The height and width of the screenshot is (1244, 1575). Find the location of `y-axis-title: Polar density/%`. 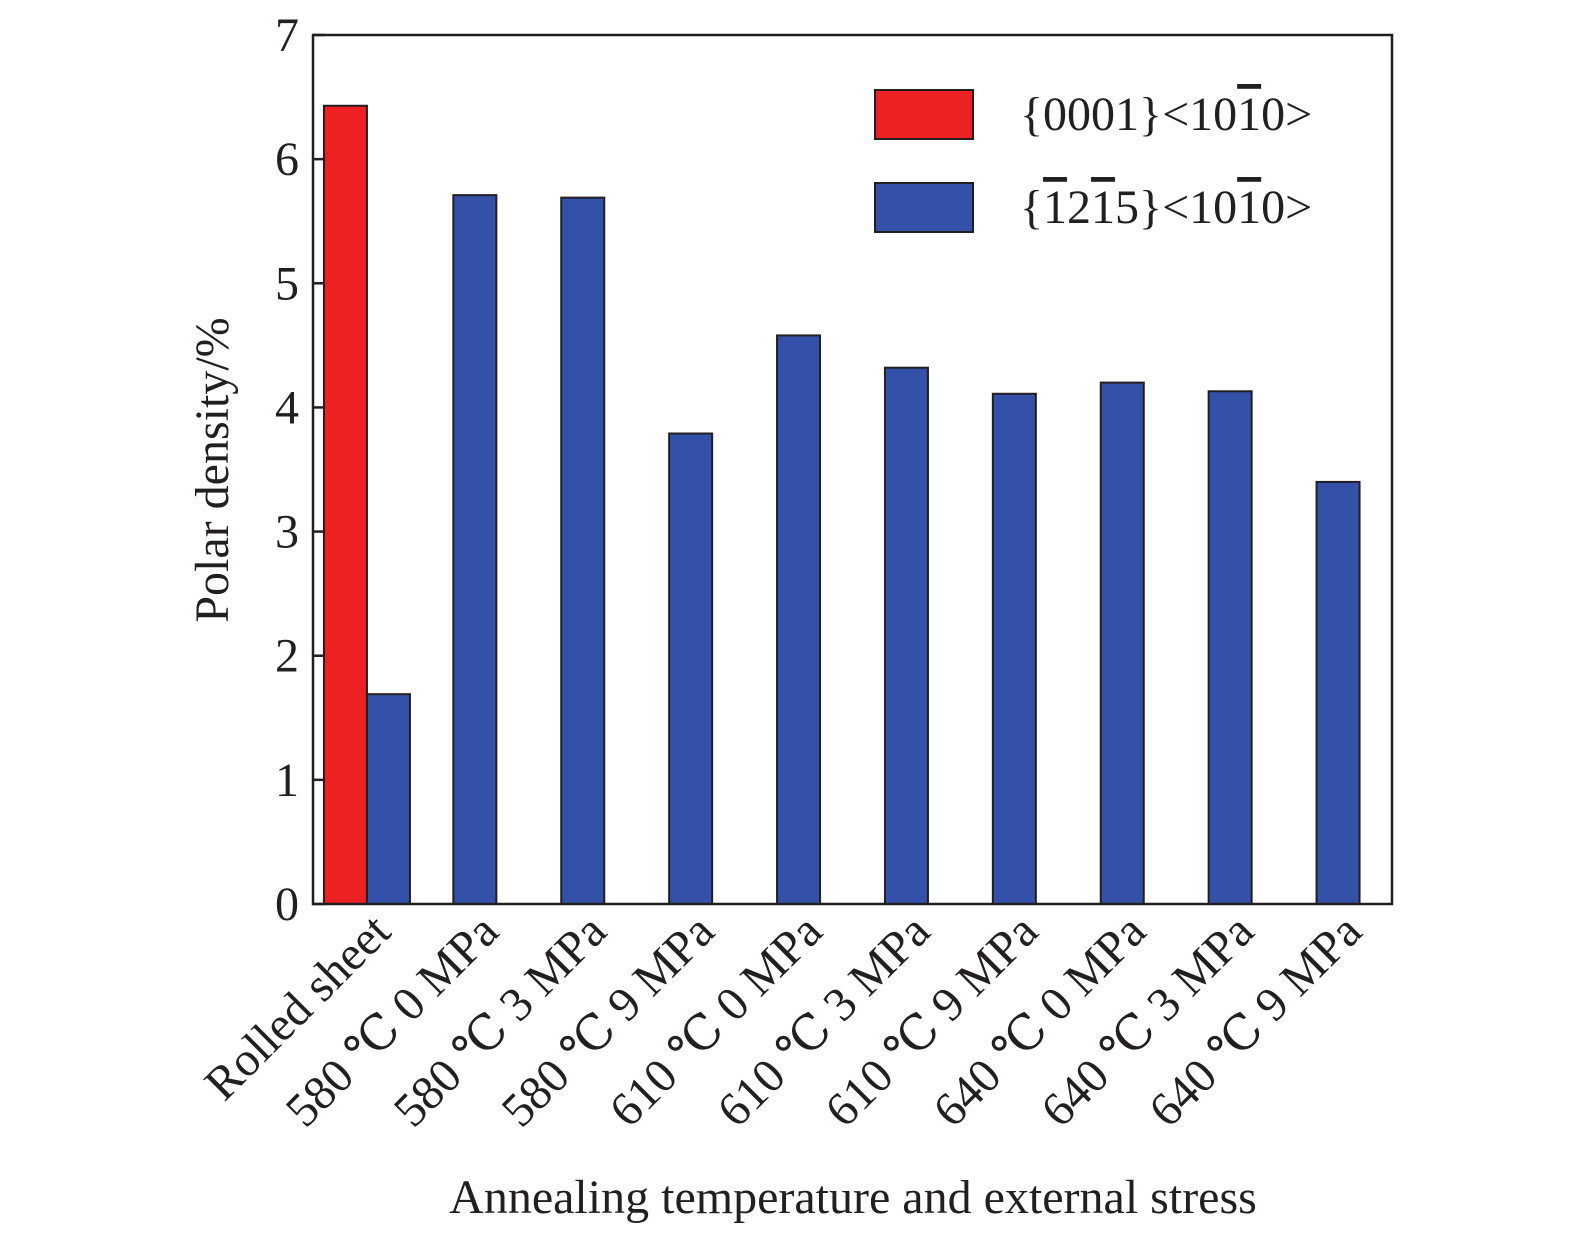

y-axis-title: Polar density/% is located at coordinates (212, 469).